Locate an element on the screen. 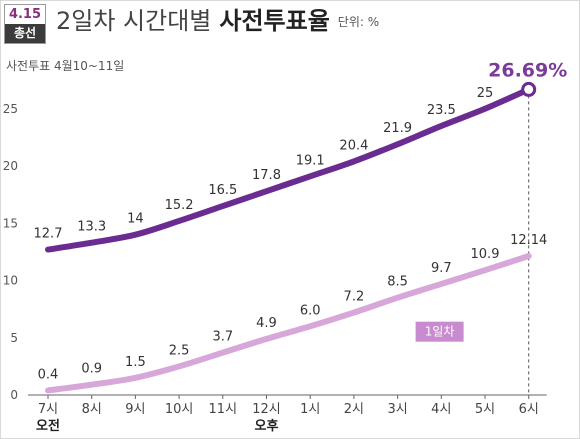 The image size is (580, 439). x-tick-label: 7시 is located at coordinates (48, 409).